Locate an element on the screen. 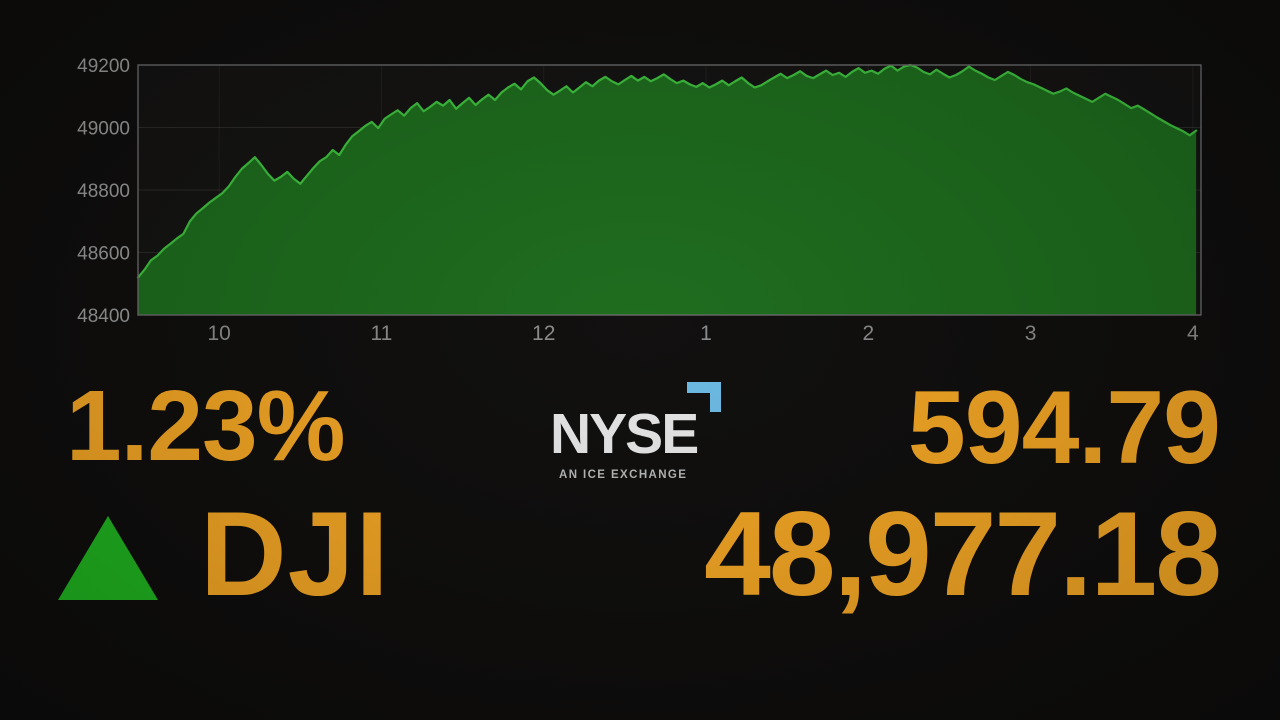 This screenshot has height=720, width=1280. percent-change-value: 1.23% is located at coordinates (206, 426).